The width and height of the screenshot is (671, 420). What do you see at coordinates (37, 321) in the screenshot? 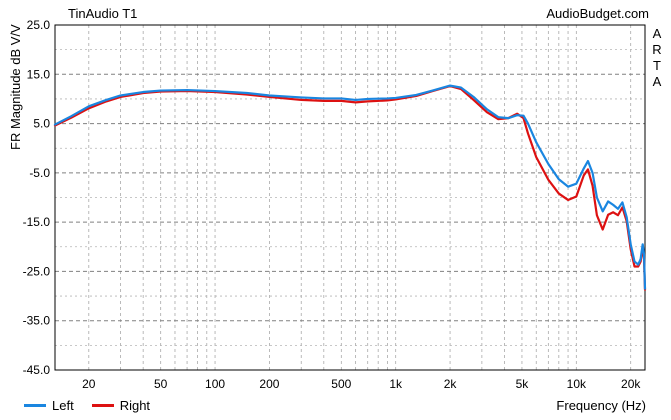
I see `y-tick-label: -35.0` at bounding box center [37, 321].